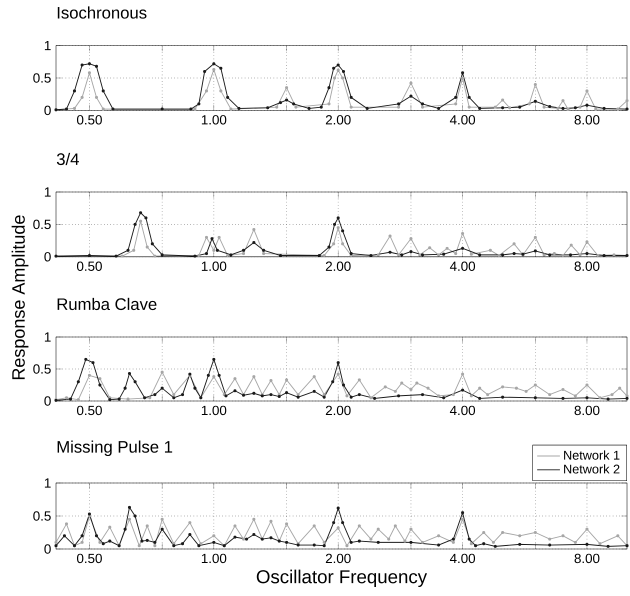  I want to click on chart-title: Rumba Clave, so click(107, 304).